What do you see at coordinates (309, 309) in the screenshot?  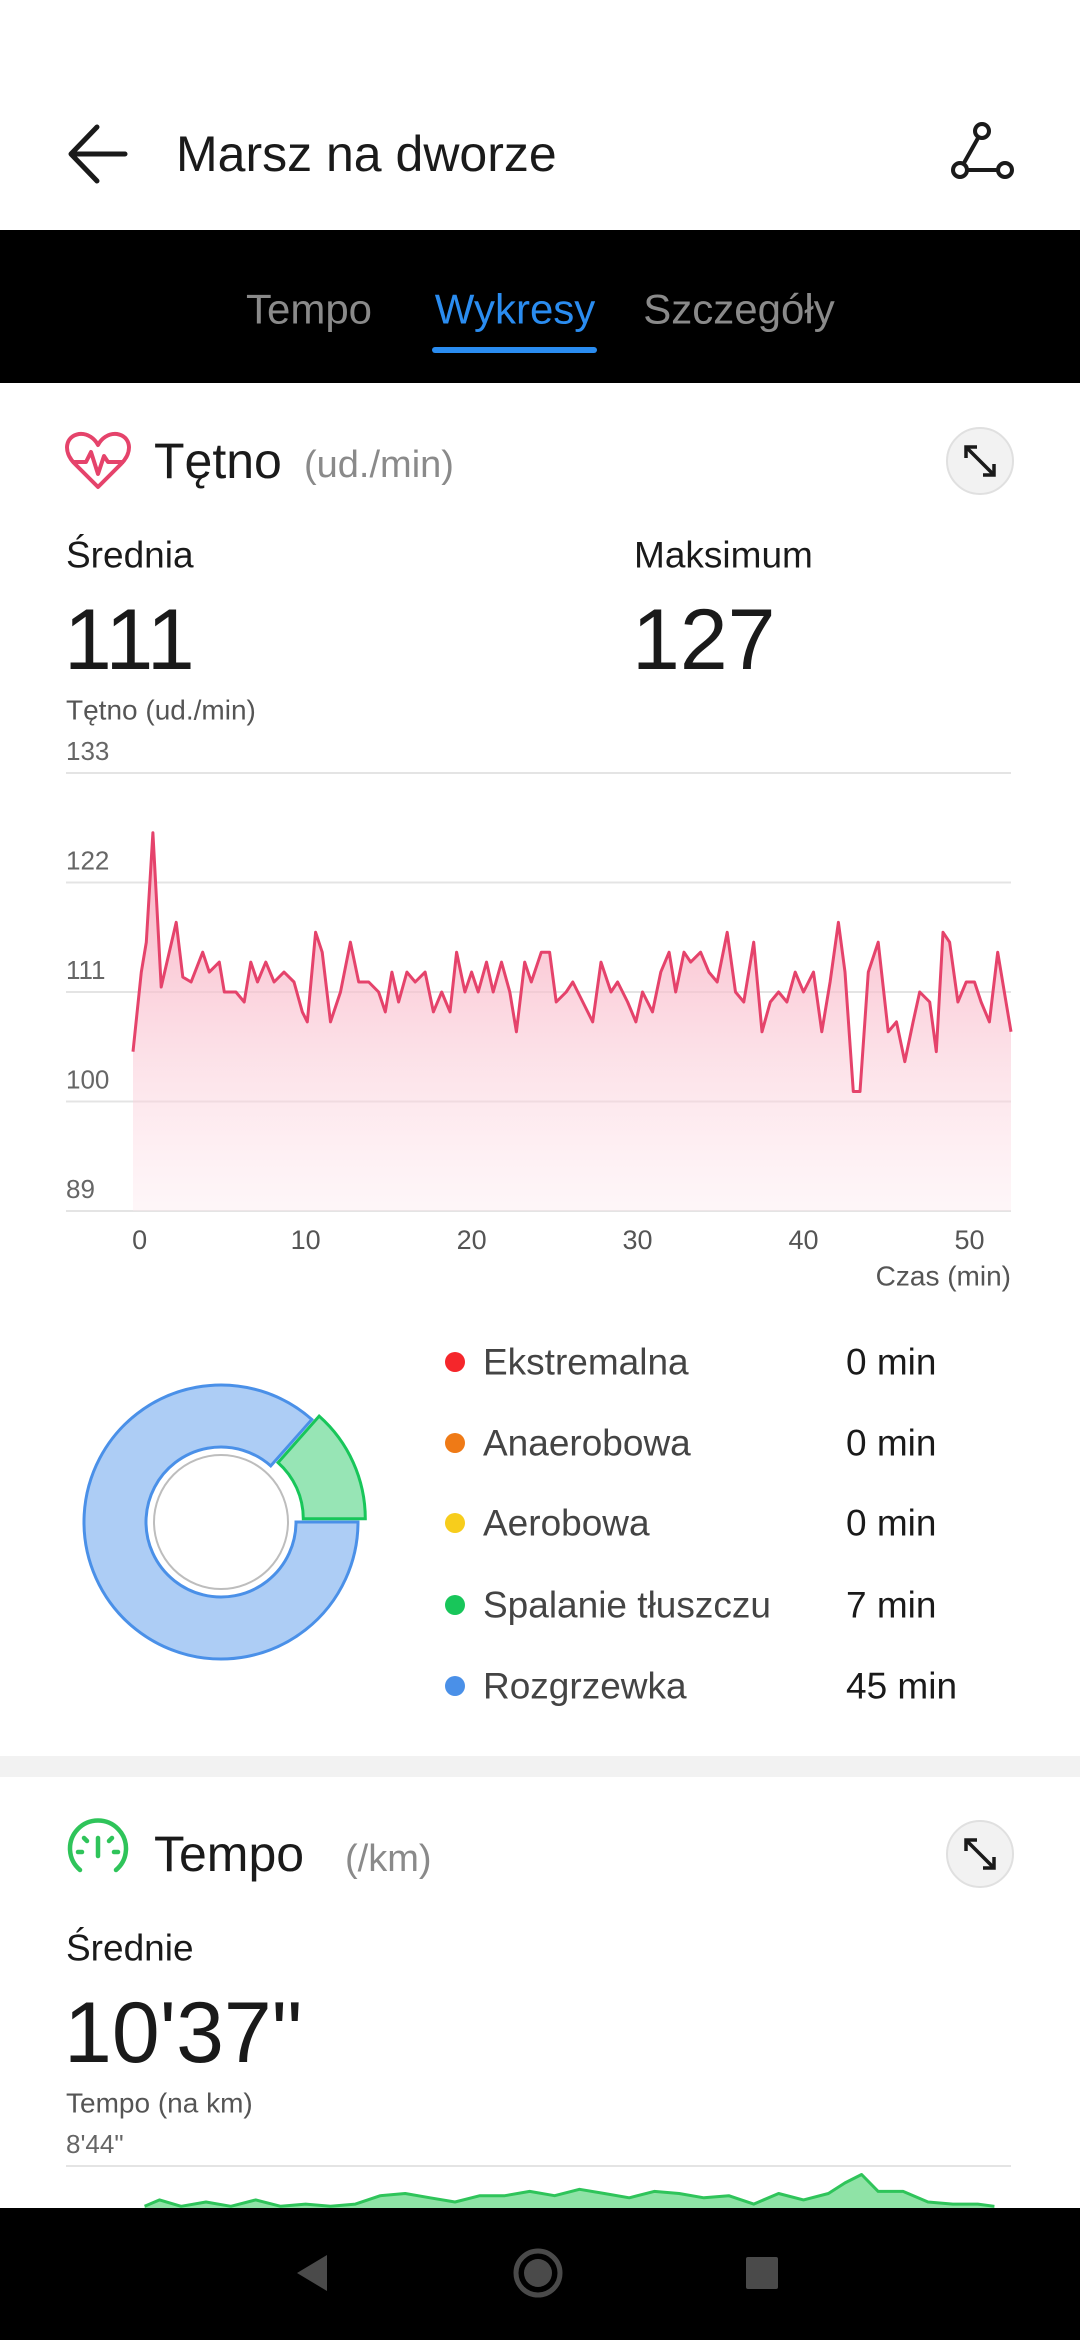 I see `tab: Tempo` at bounding box center [309, 309].